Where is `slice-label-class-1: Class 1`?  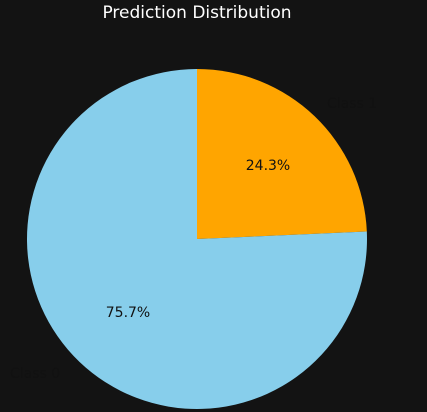
slice-label-class-1: Class 1 is located at coordinates (352, 104).